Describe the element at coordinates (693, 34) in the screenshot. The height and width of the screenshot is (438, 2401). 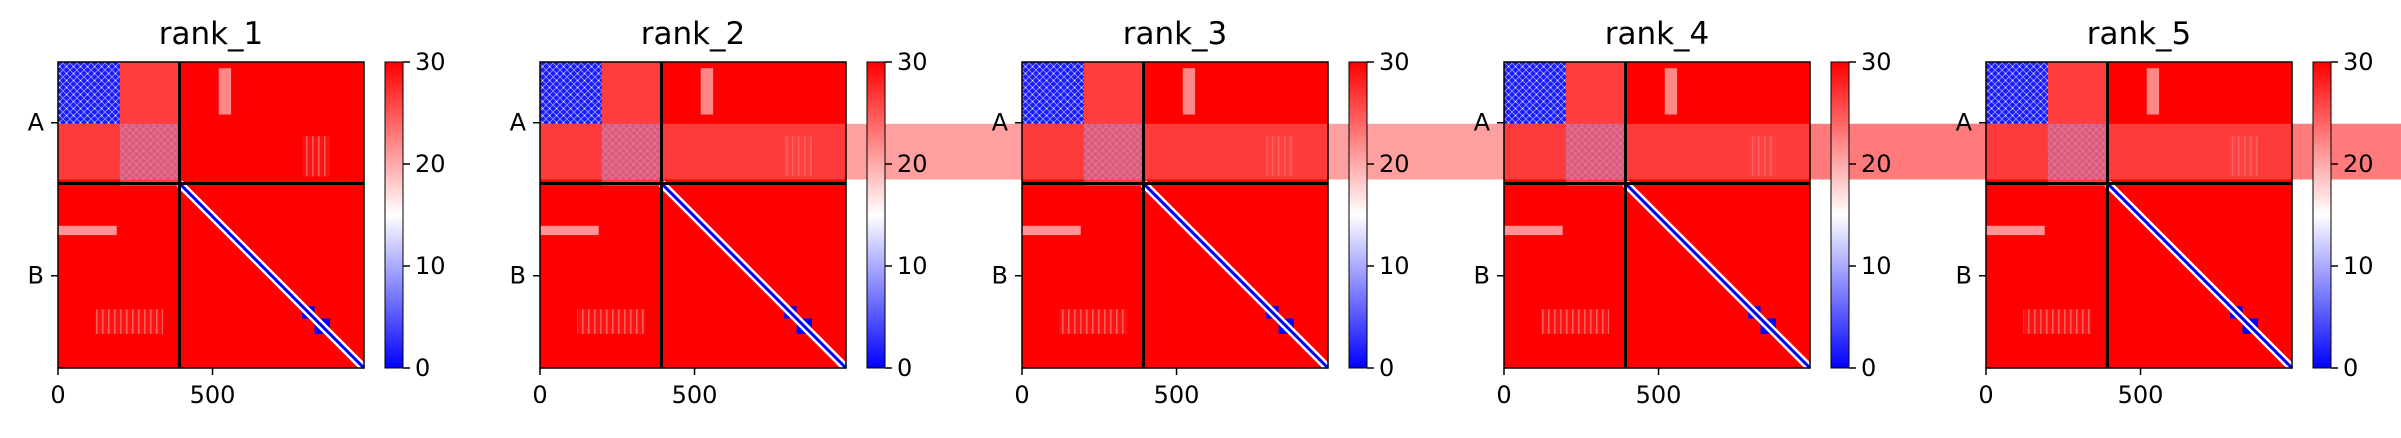
I see `chart-title: rank_2` at that location.